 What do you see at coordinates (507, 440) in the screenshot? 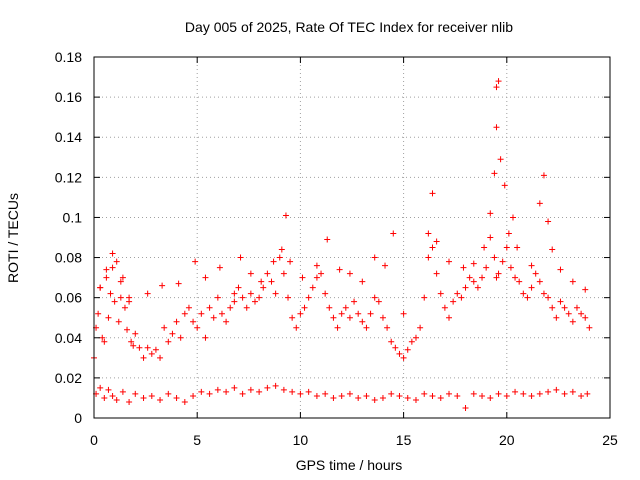
I see `x-tick-label: 20` at bounding box center [507, 440].